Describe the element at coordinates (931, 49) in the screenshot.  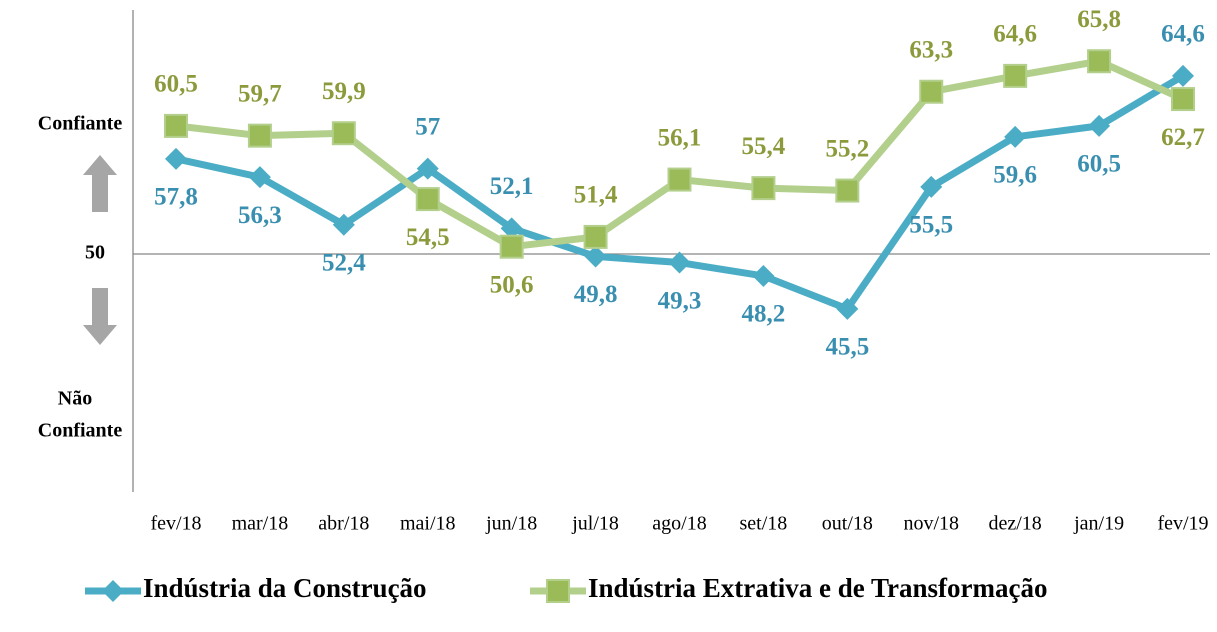
I see `data-label: 63,3` at that location.